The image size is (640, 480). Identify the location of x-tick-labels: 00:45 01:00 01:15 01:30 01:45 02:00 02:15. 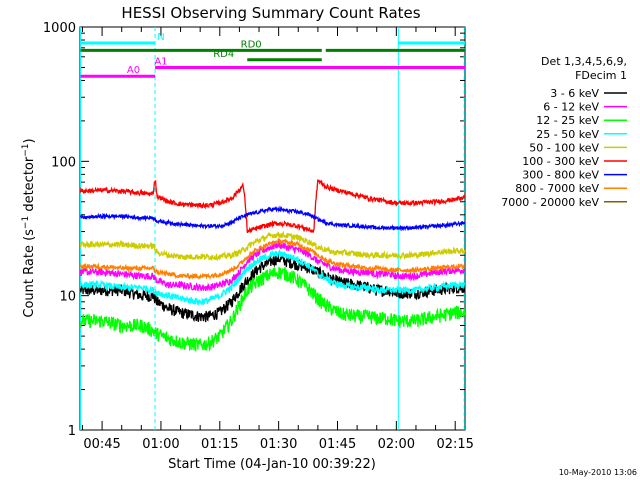
(278, 444).